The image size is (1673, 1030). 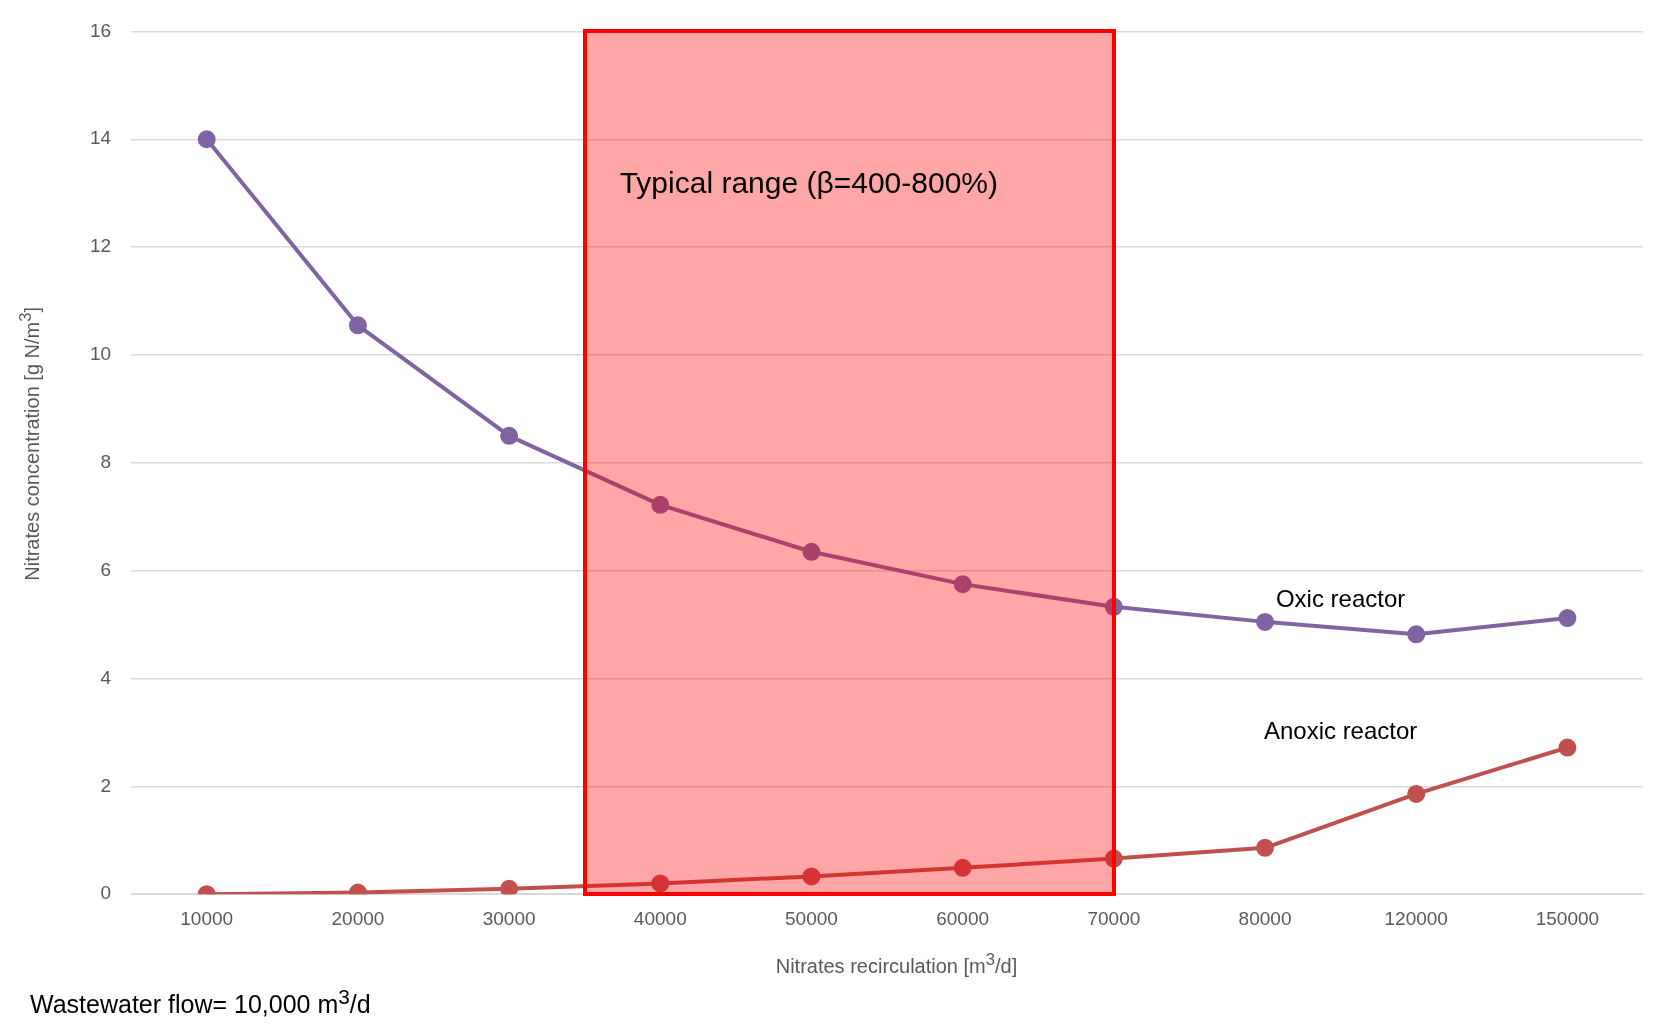 What do you see at coordinates (1340, 731) in the screenshot?
I see `series-label: Anoxic reactor` at bounding box center [1340, 731].